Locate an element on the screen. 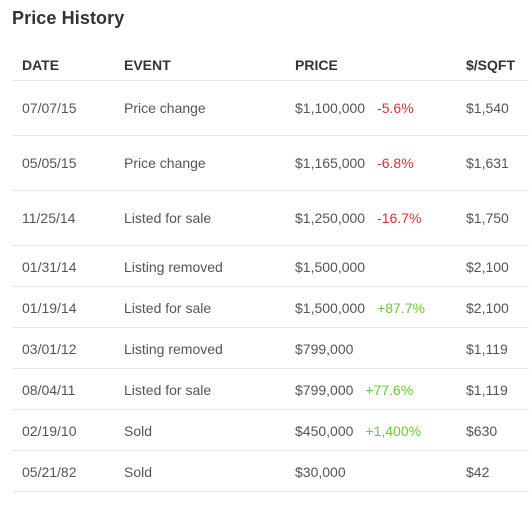 This screenshot has width=529, height=510. row-price-cell: $799,000 +77.6% is located at coordinates (354, 390).